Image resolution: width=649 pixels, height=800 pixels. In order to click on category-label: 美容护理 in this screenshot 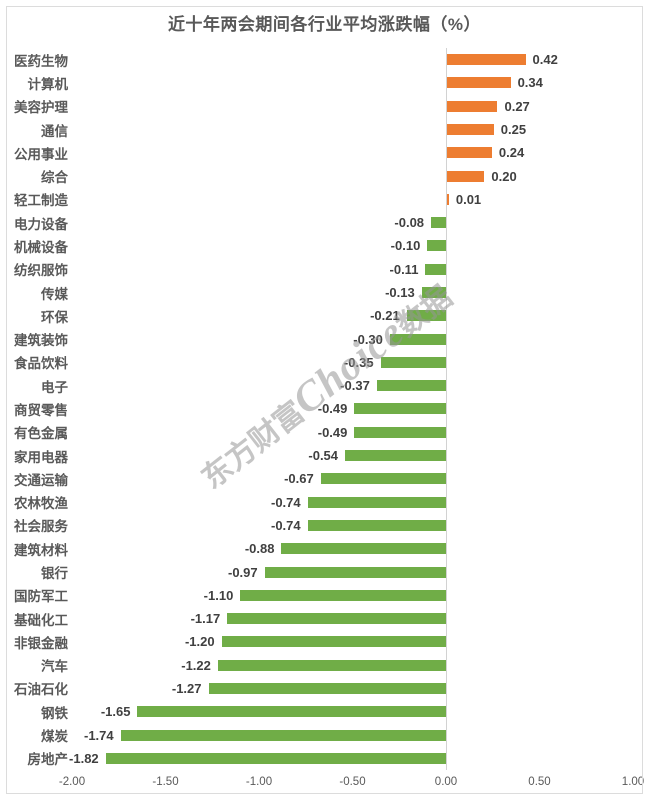, I will do `click(41, 108)`.